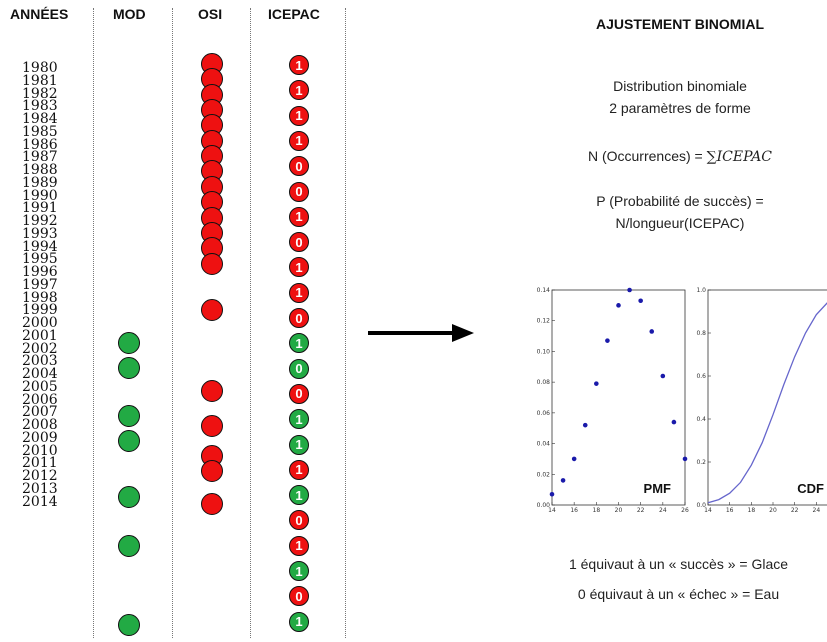  Describe the element at coordinates (40, 399) in the screenshot. I see `year-label: 2006` at that location.